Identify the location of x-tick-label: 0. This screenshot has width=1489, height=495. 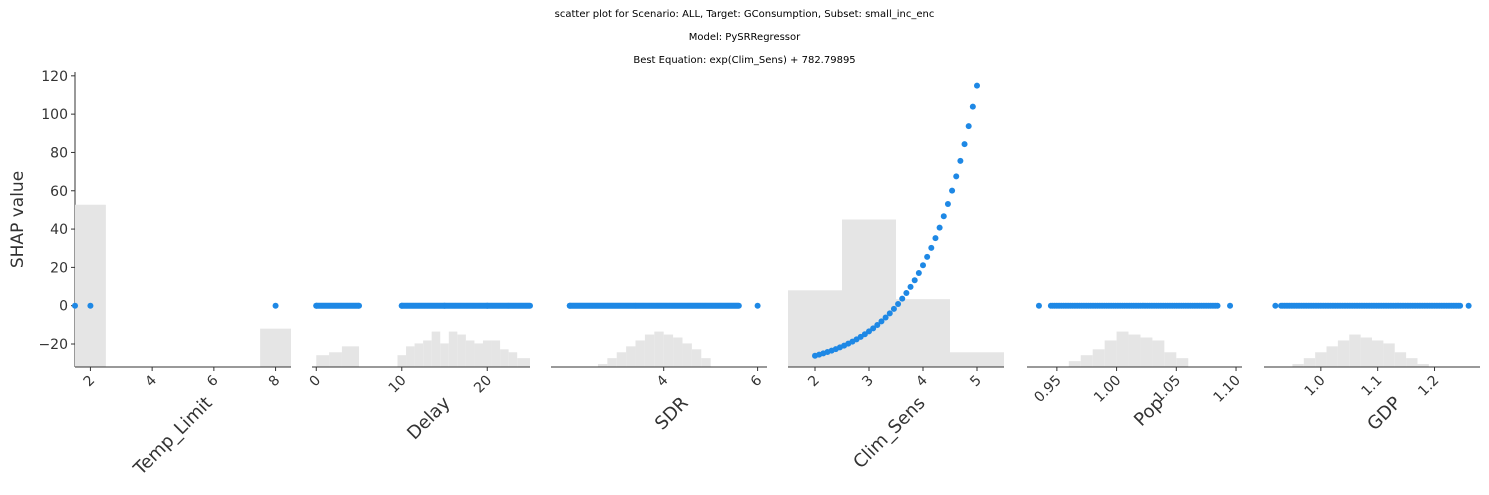
(315, 382).